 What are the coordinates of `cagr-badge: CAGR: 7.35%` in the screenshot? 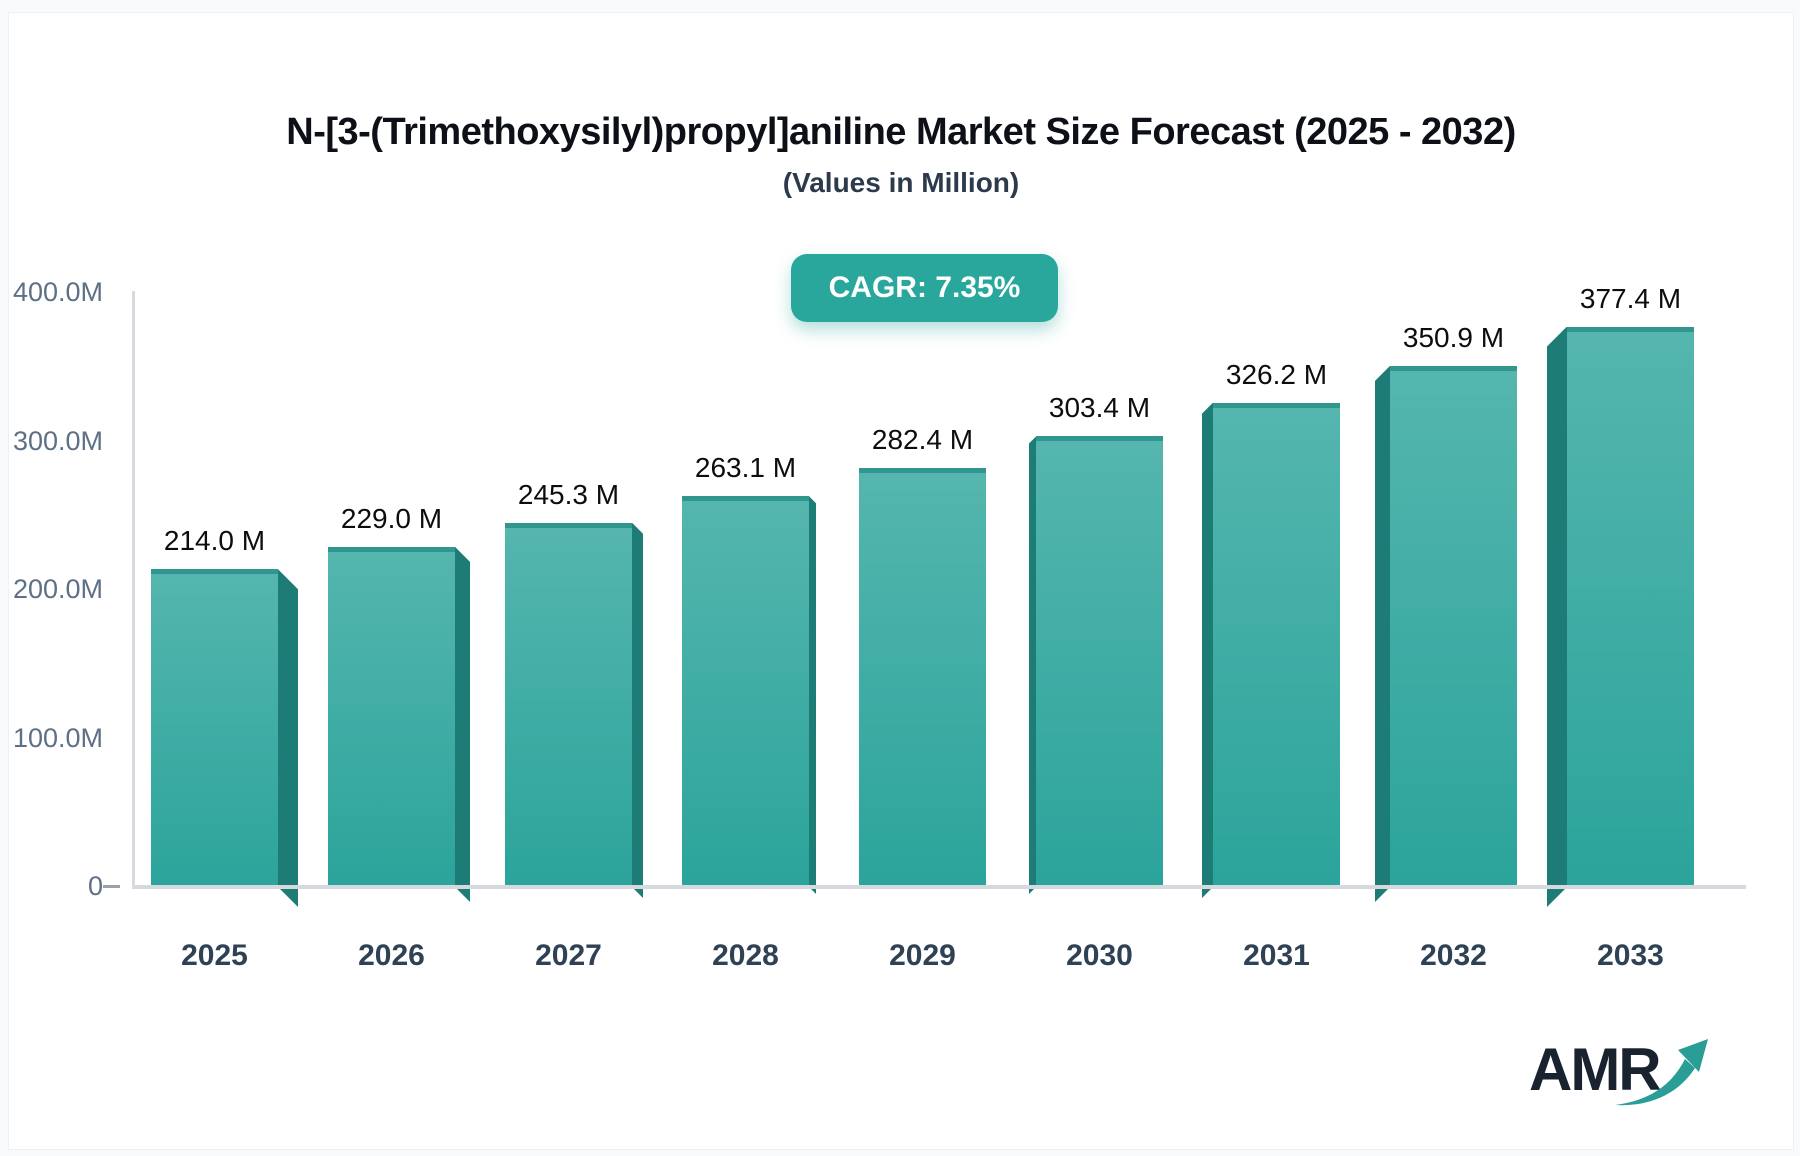 It's located at (924, 288).